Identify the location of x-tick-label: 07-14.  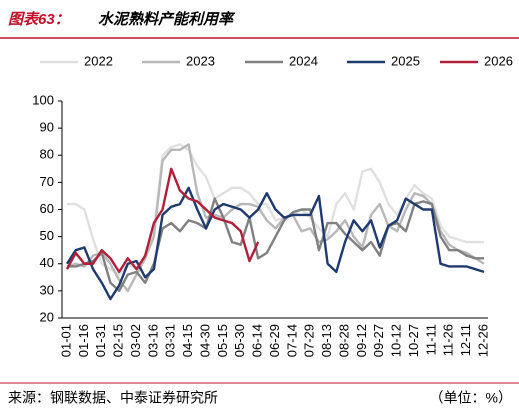
(291, 340).